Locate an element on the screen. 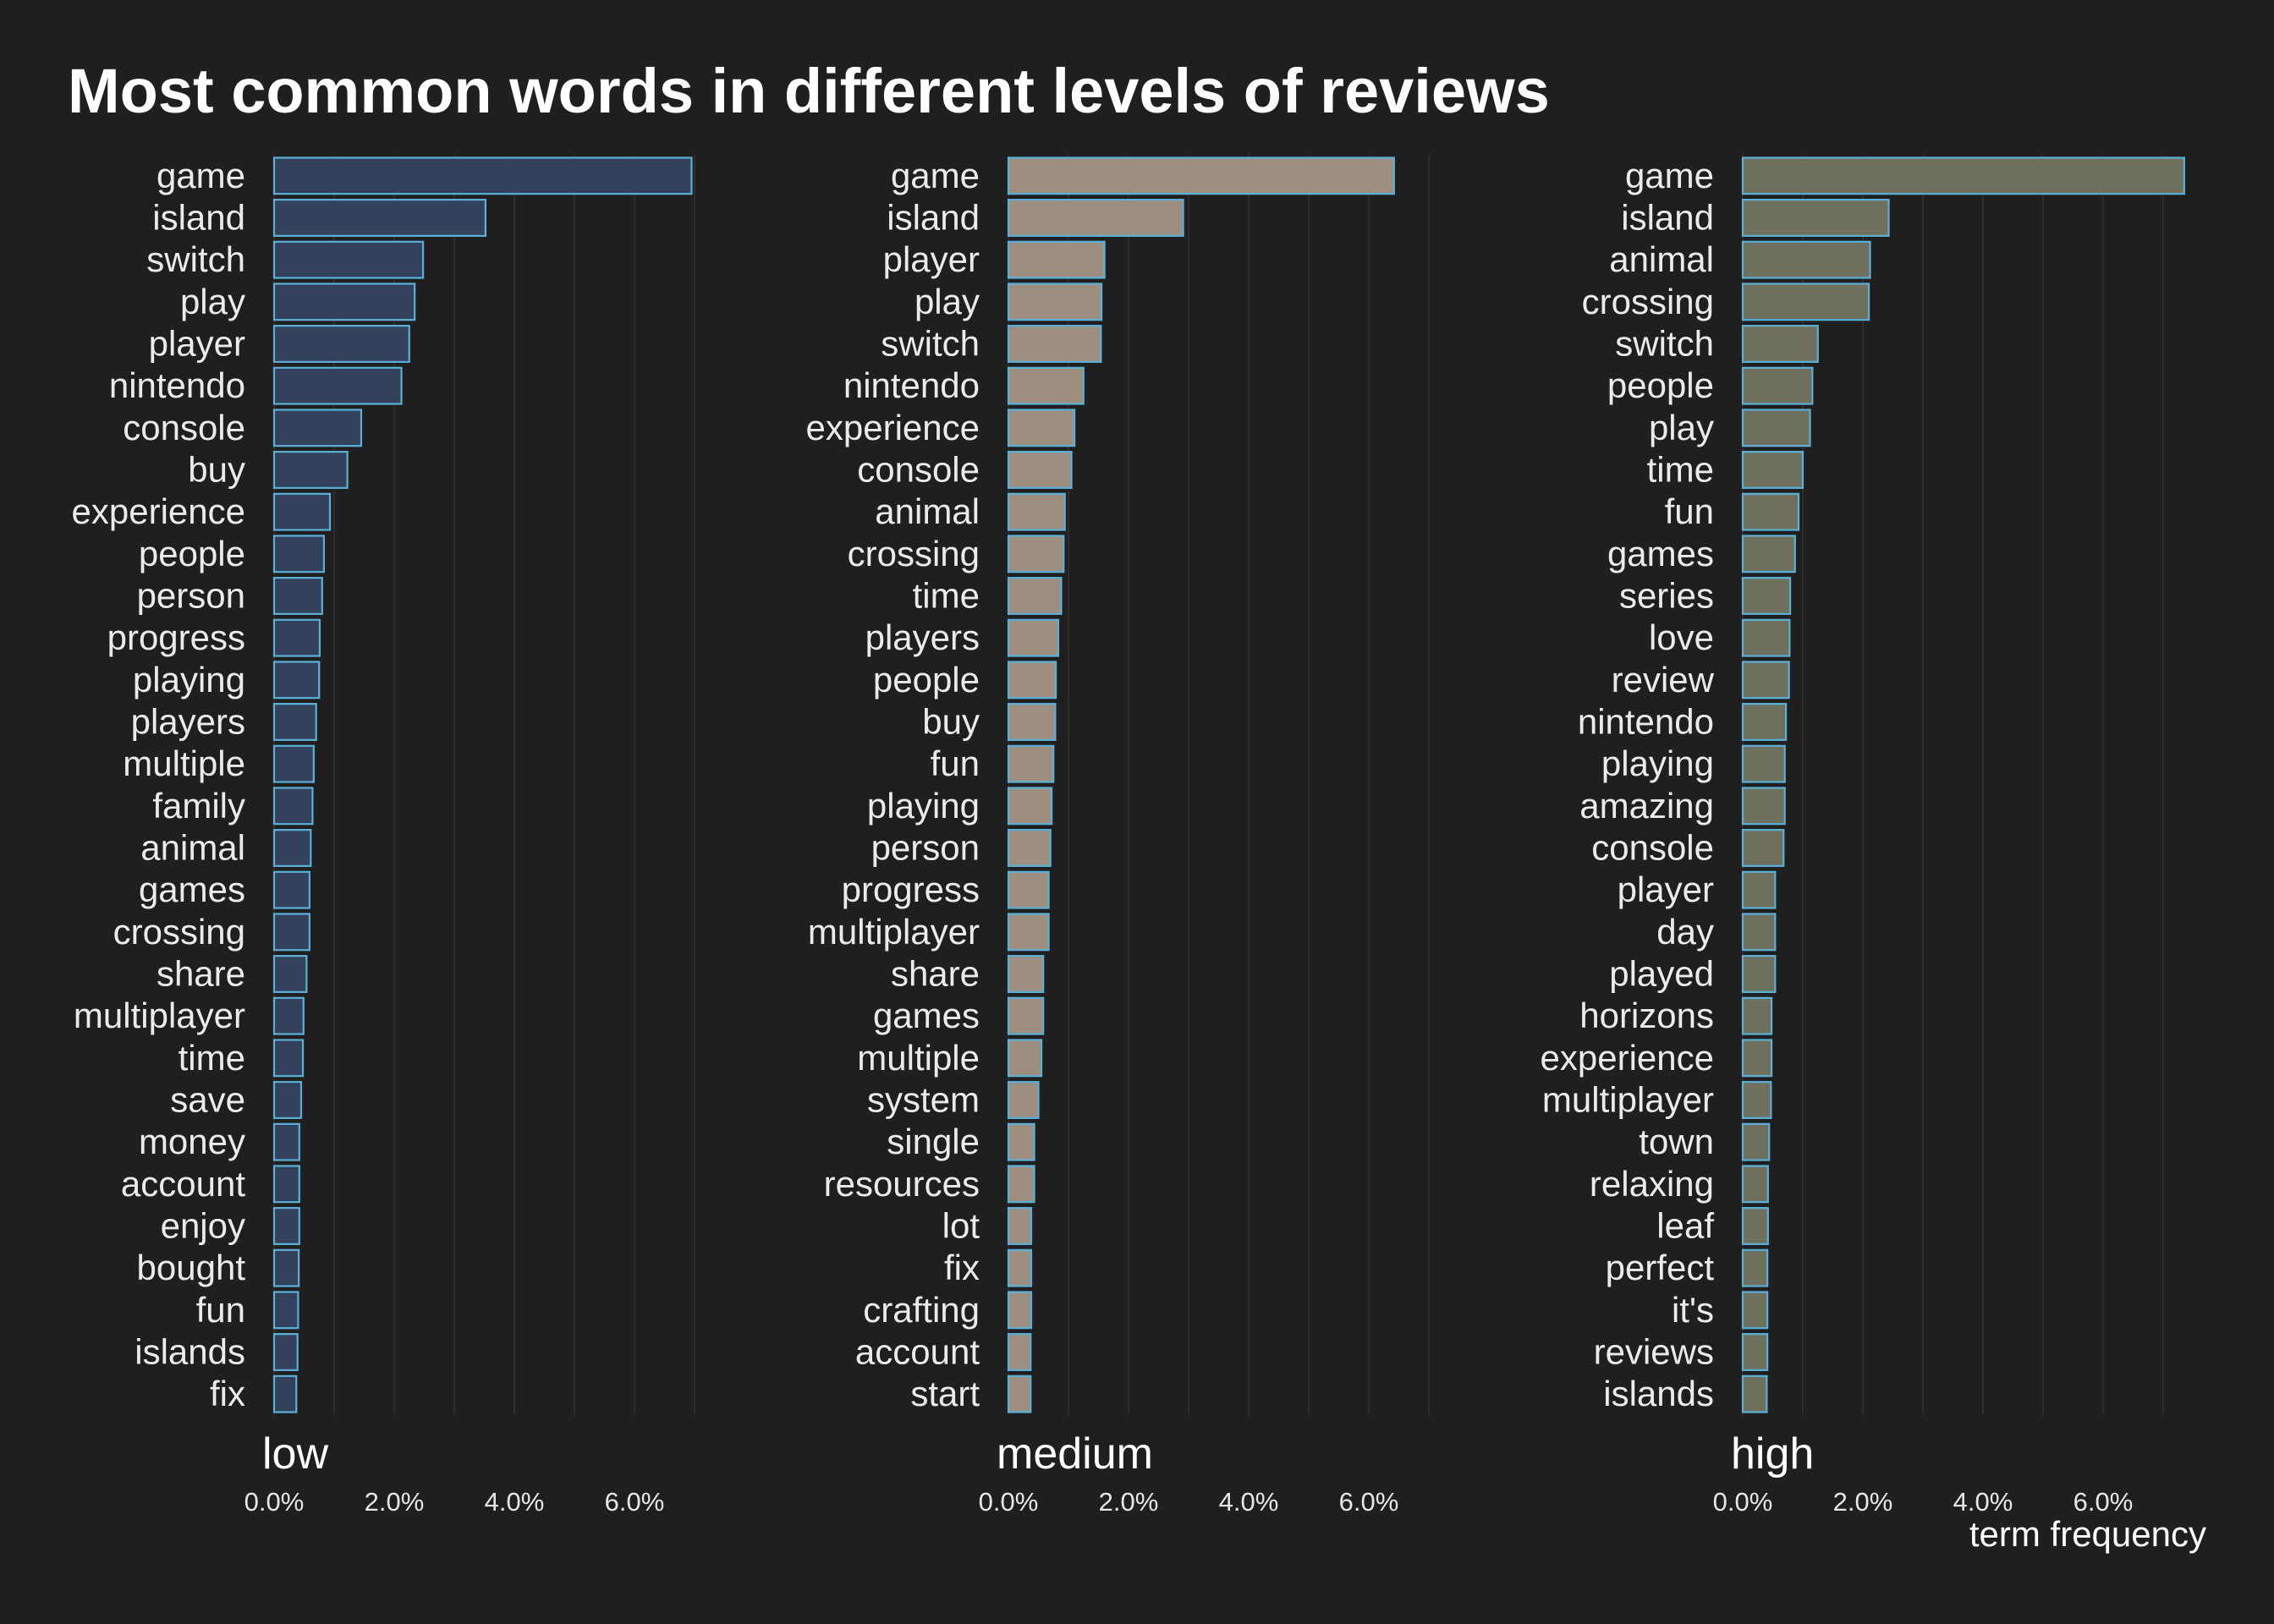 The height and width of the screenshot is (1624, 2274). word-label: share is located at coordinates (201, 974).